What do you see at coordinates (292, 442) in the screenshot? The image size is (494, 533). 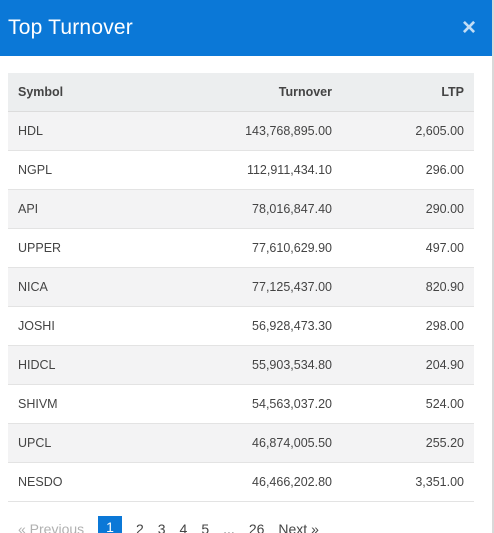 I see `cell-turnover: 46,874,005.50` at bounding box center [292, 442].